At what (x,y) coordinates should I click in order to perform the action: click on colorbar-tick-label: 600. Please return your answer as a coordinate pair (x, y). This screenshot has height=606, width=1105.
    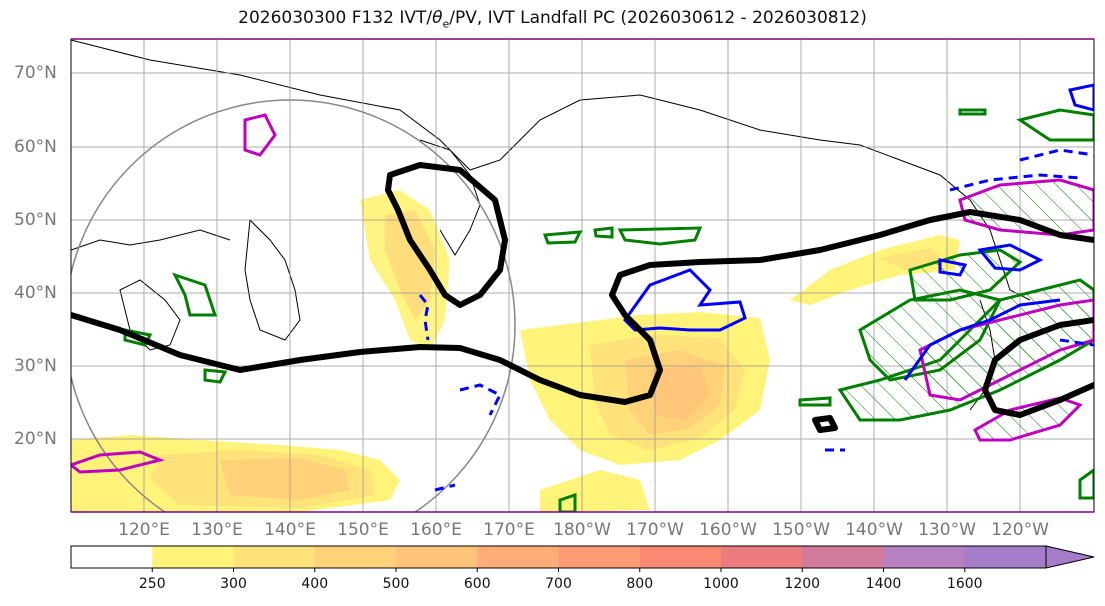
    Looking at the image, I should click on (477, 584).